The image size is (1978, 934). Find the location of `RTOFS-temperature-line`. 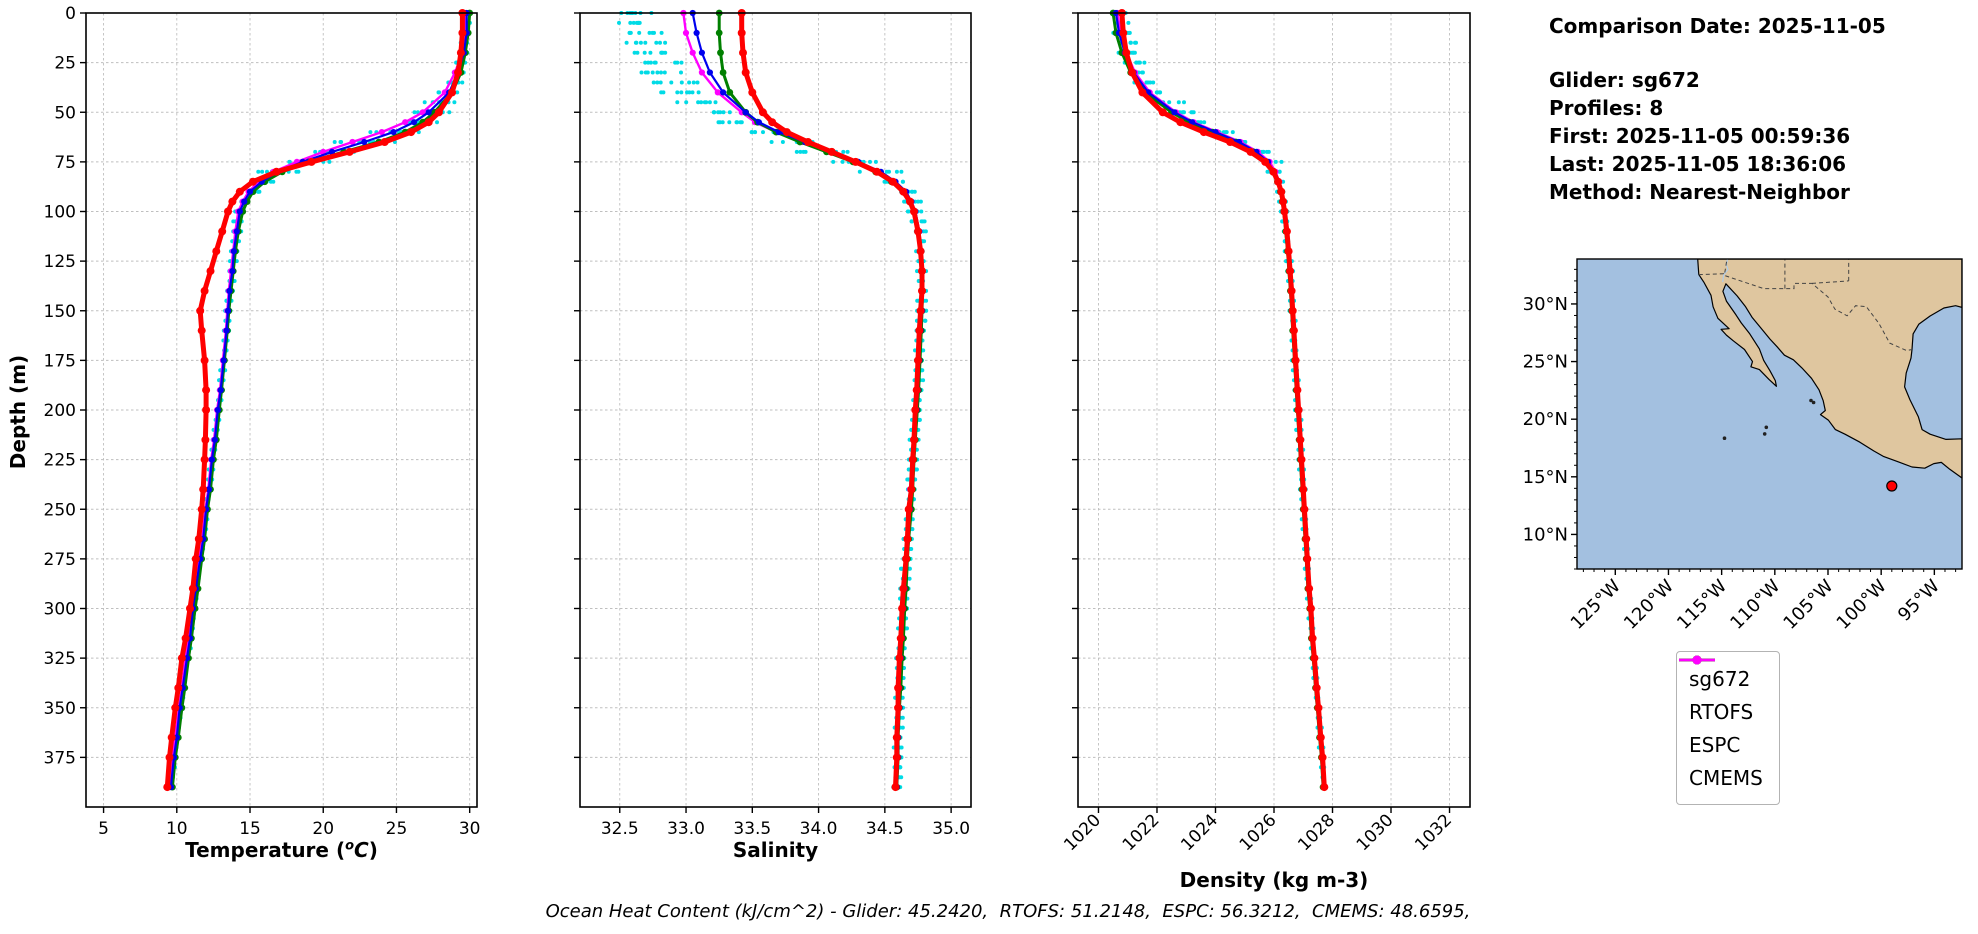

RTOFS-temperature-line is located at coordinates (314, 400).